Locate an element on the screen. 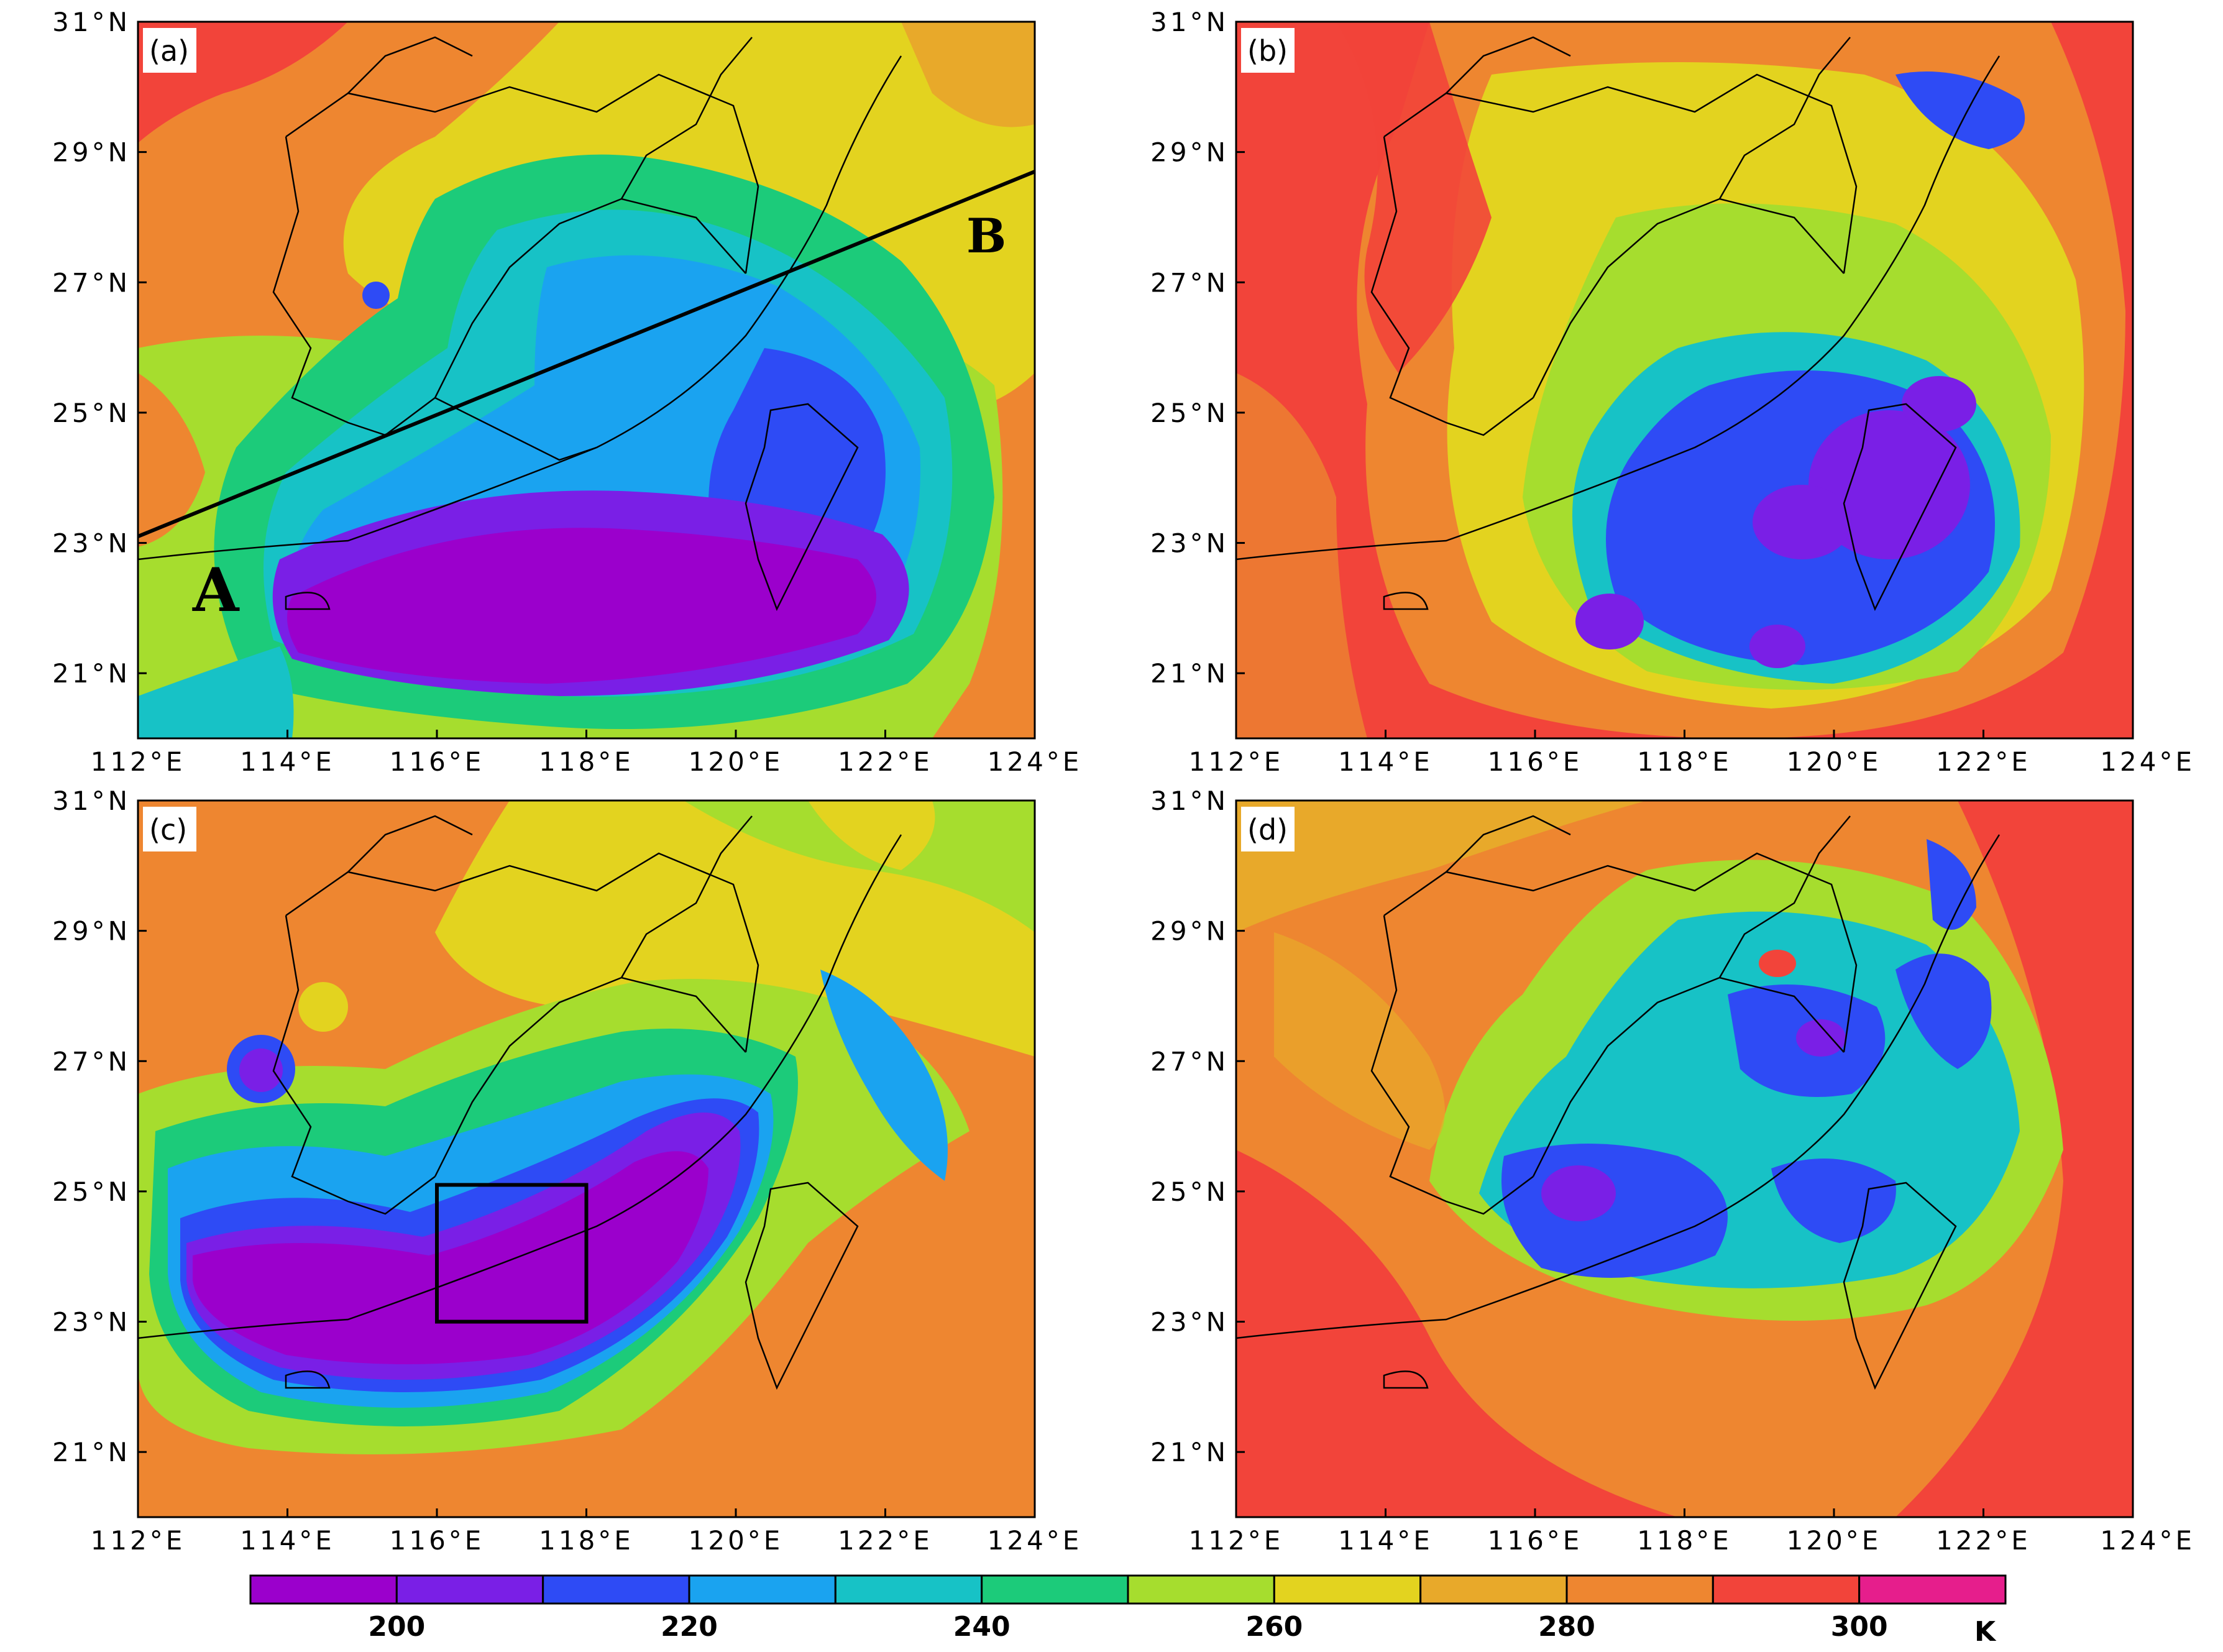 The width and height of the screenshot is (2223, 1652). panel-c-borders is located at coordinates (520, 1102).